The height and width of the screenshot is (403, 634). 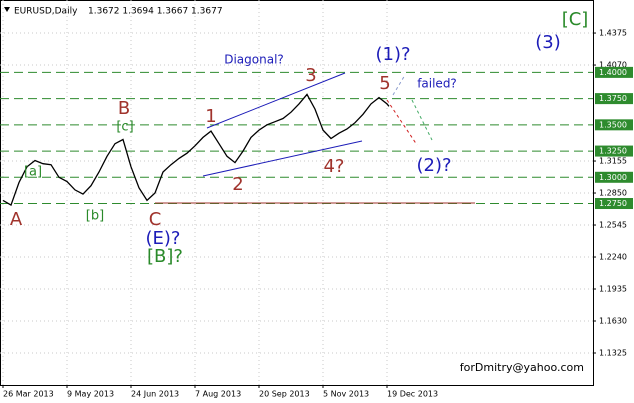 I want to click on level-label: 1.3000, so click(x=613, y=177).